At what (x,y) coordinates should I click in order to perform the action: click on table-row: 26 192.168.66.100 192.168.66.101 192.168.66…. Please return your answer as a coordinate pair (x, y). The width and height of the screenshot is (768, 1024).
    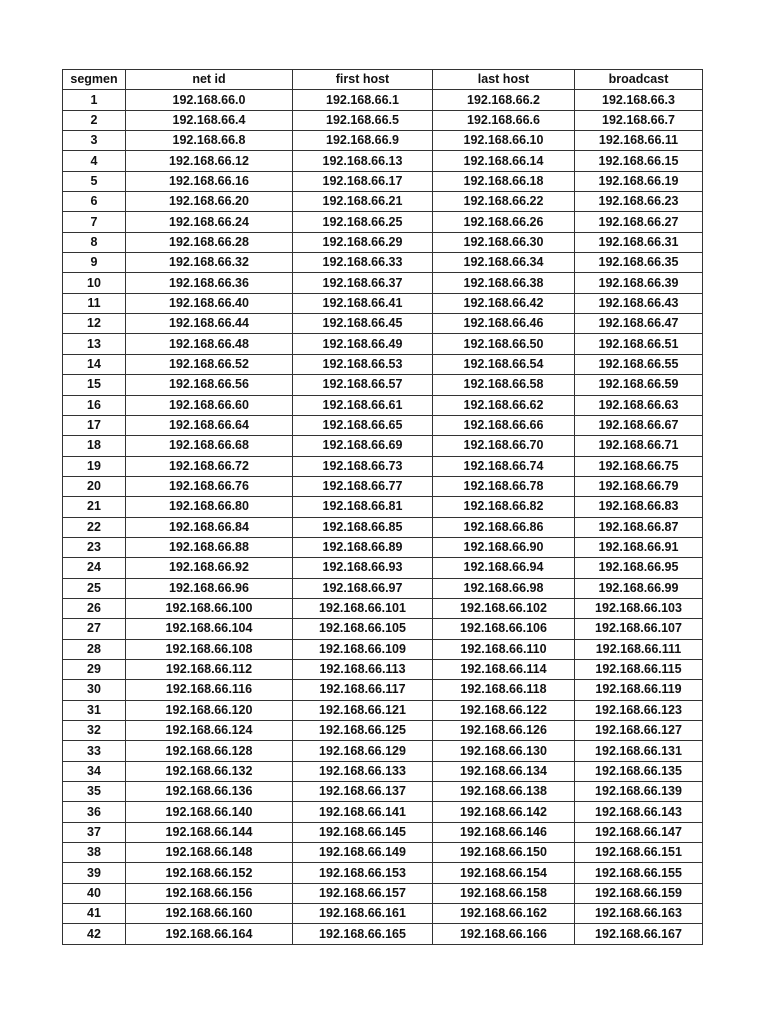
    Looking at the image, I should click on (382, 608).